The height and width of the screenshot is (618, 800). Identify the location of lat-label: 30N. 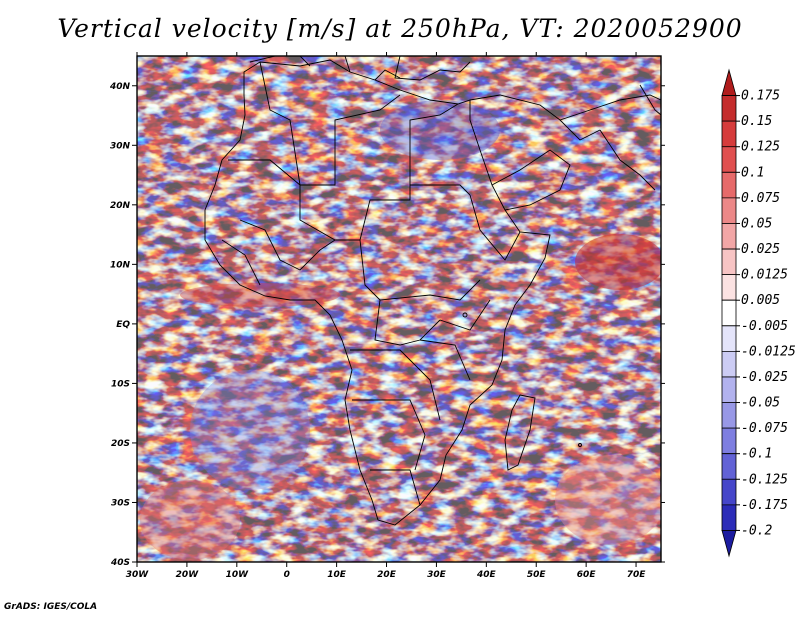
(120, 146).